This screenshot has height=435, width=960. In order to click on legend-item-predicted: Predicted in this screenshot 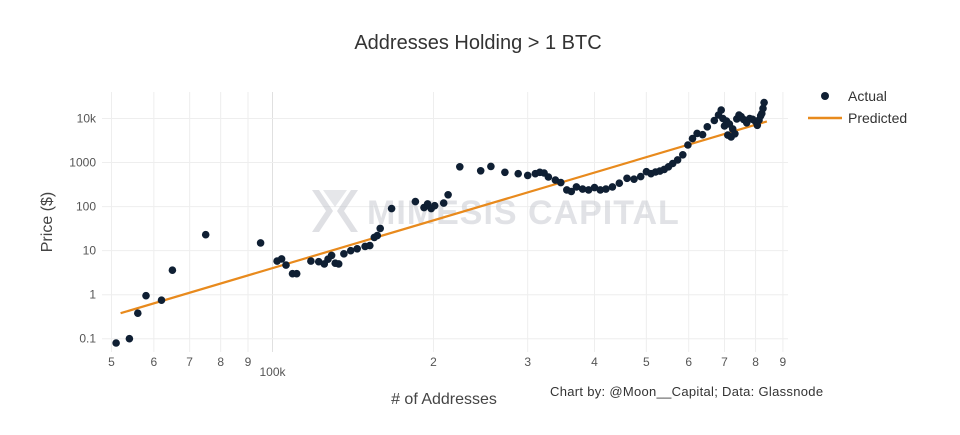, I will do `click(857, 118)`.